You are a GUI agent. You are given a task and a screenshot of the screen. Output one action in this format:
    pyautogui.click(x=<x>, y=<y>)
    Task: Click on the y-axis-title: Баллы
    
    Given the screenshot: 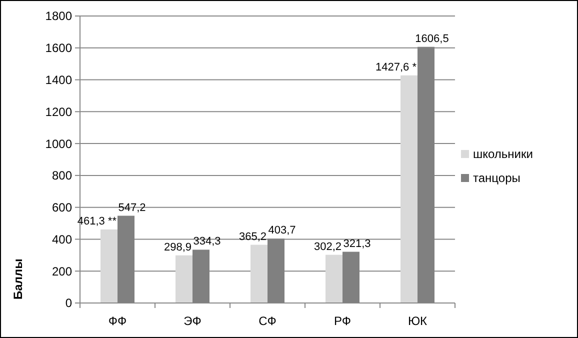 What is the action you would take?
    pyautogui.click(x=18, y=279)
    